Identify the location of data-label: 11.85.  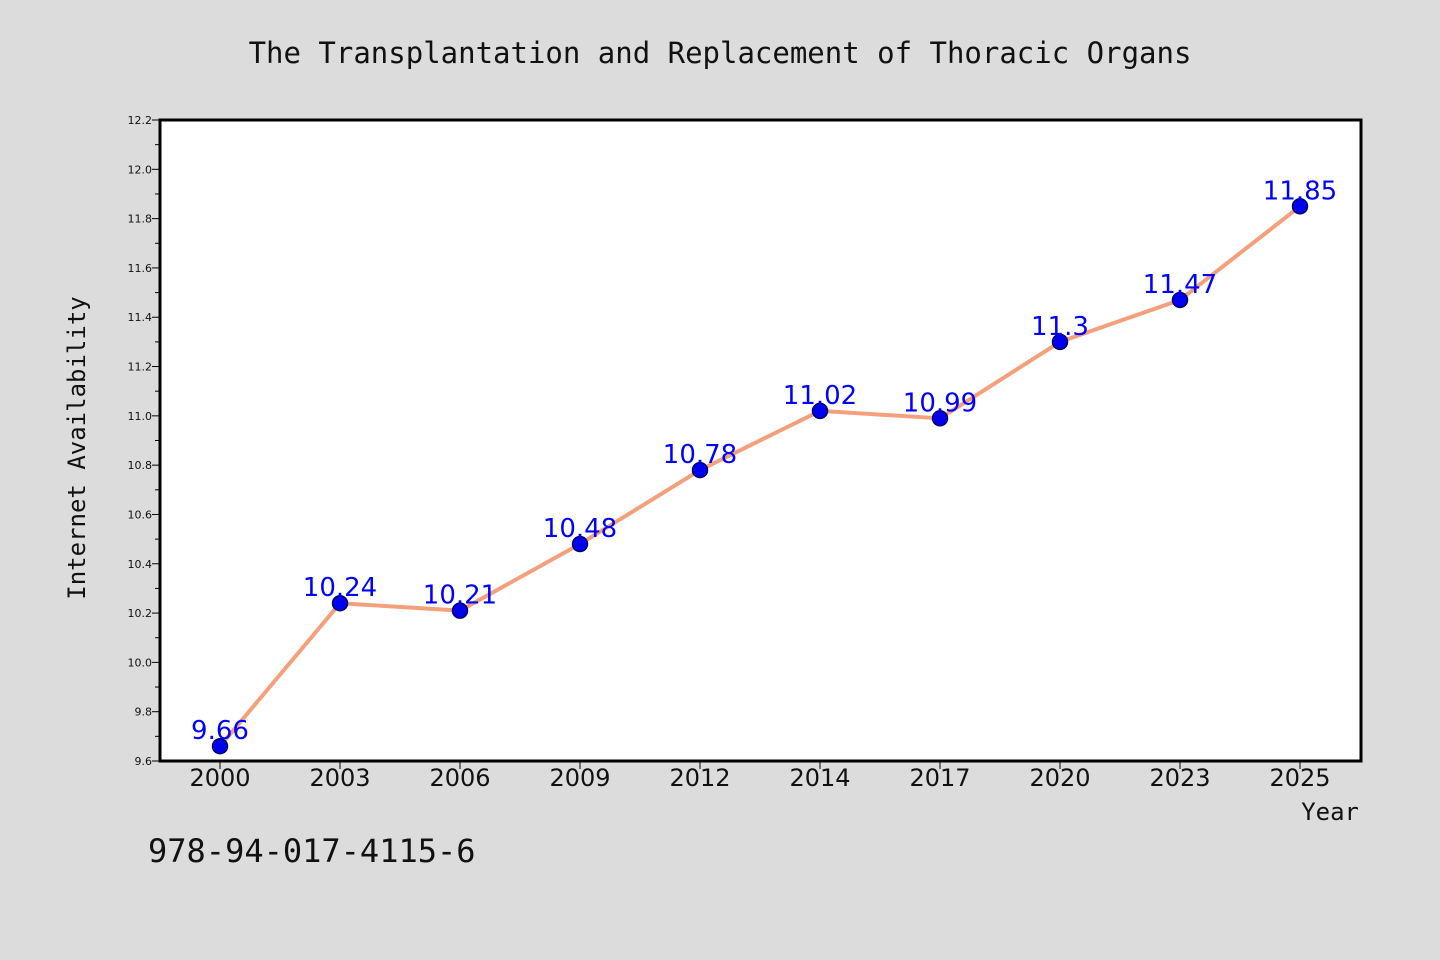
(1300, 191).